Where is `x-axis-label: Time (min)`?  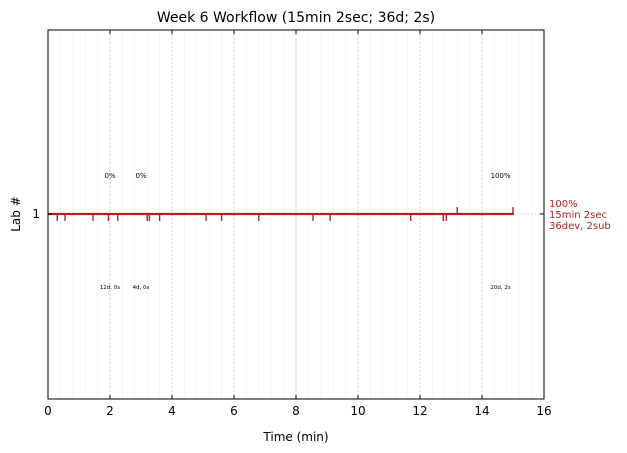 x-axis-label: Time (min) is located at coordinates (295, 437).